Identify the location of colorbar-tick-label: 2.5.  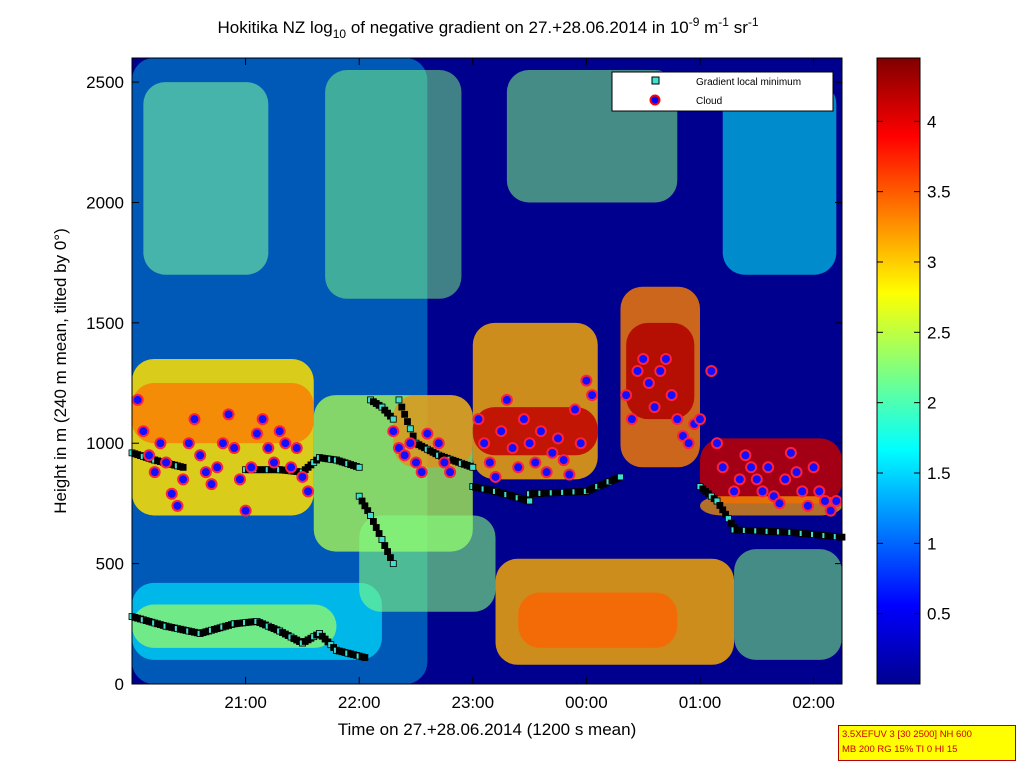
(939, 332).